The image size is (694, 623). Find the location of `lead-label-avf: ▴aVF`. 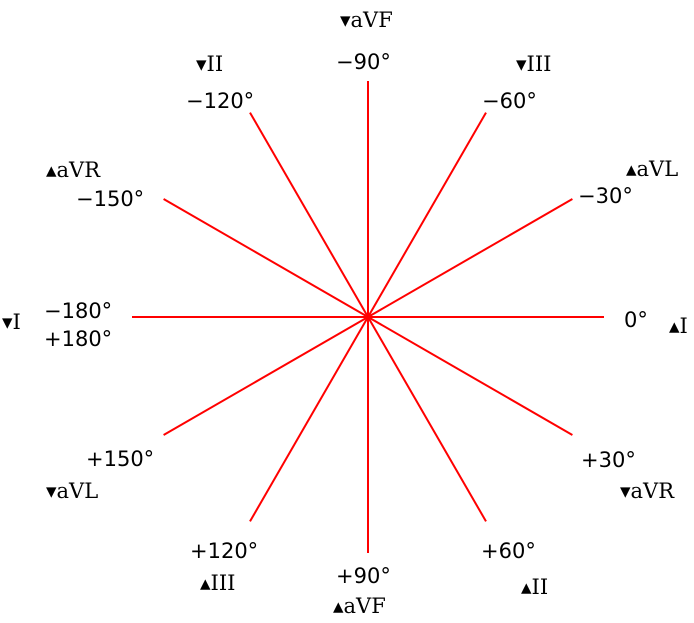

lead-label-avf: ▴aVF is located at coordinates (359, 606).